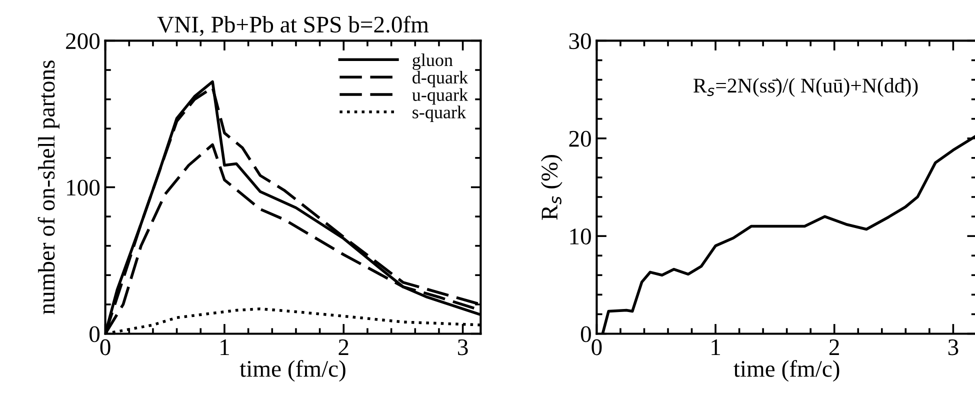 This screenshot has height=407, width=975. What do you see at coordinates (580, 138) in the screenshot?
I see `y-tick-label: 20` at bounding box center [580, 138].